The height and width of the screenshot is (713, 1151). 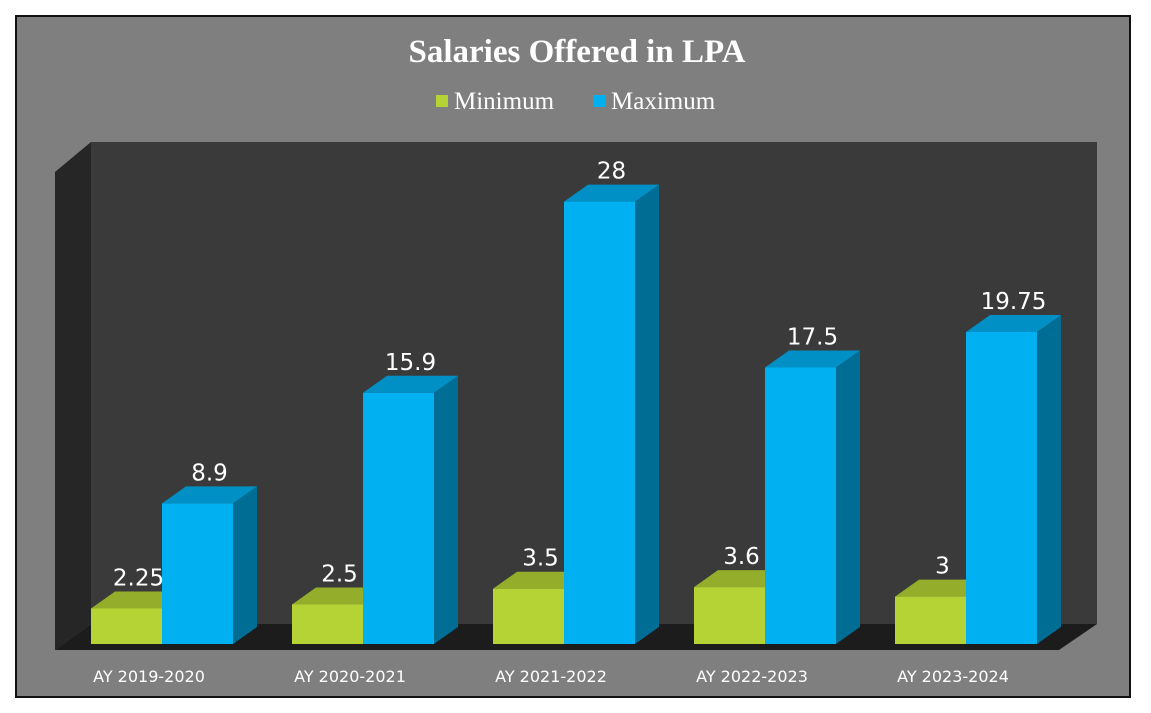 I want to click on value-label-maximum-1: 15.9, so click(x=410, y=363).